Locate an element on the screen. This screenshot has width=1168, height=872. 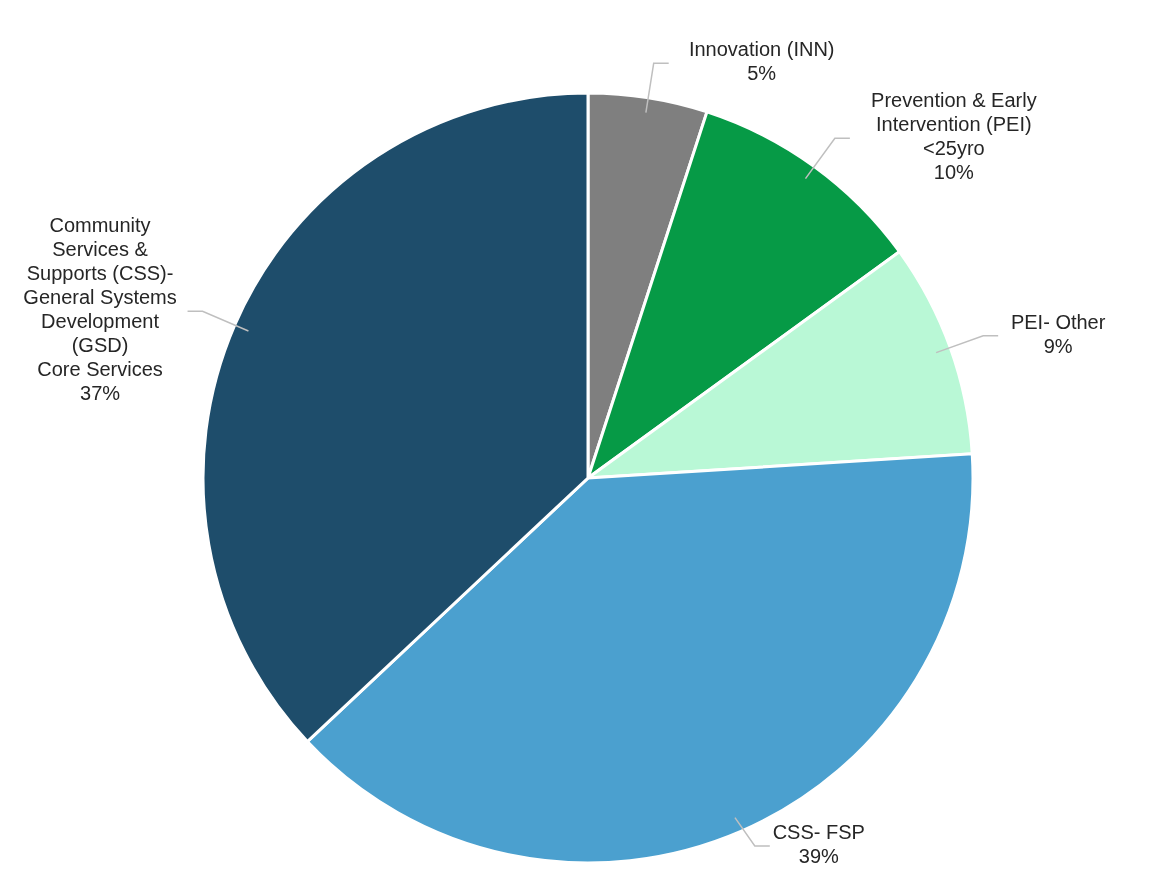
slice-label: Community Services & Supports (CSS)- General Systems Development (GSD) Core Services is located at coordinates (100, 297).